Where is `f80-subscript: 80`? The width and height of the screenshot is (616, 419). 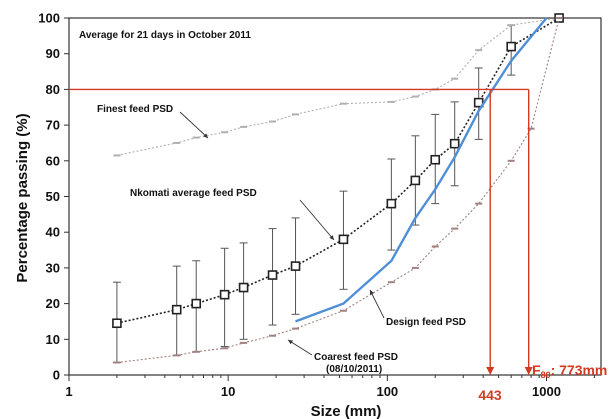
f80-subscript: 80 is located at coordinates (546, 375).